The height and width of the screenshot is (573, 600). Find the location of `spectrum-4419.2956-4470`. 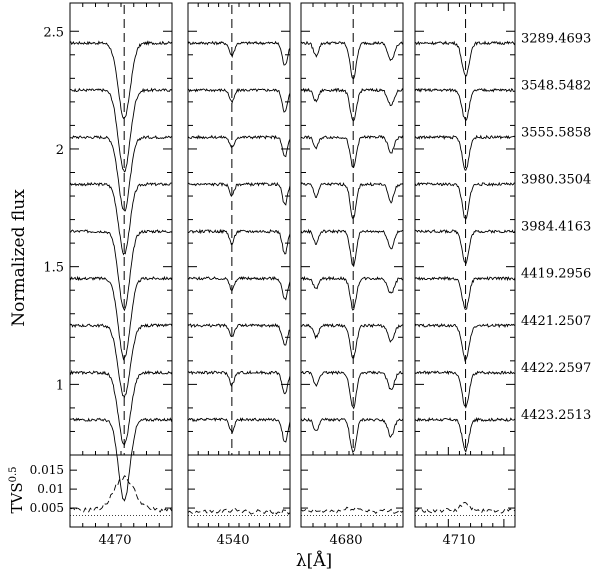

spectrum-4419.2956-4470 is located at coordinates (121, 318).